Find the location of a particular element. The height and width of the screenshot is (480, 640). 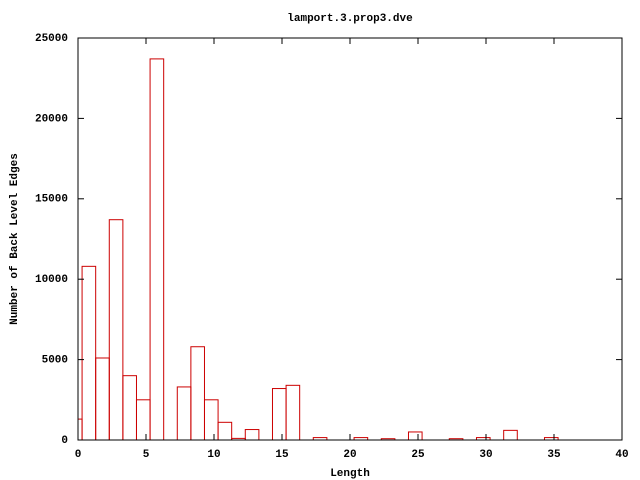

chart-title: lamport.3.prop3.dve is located at coordinates (350, 19).